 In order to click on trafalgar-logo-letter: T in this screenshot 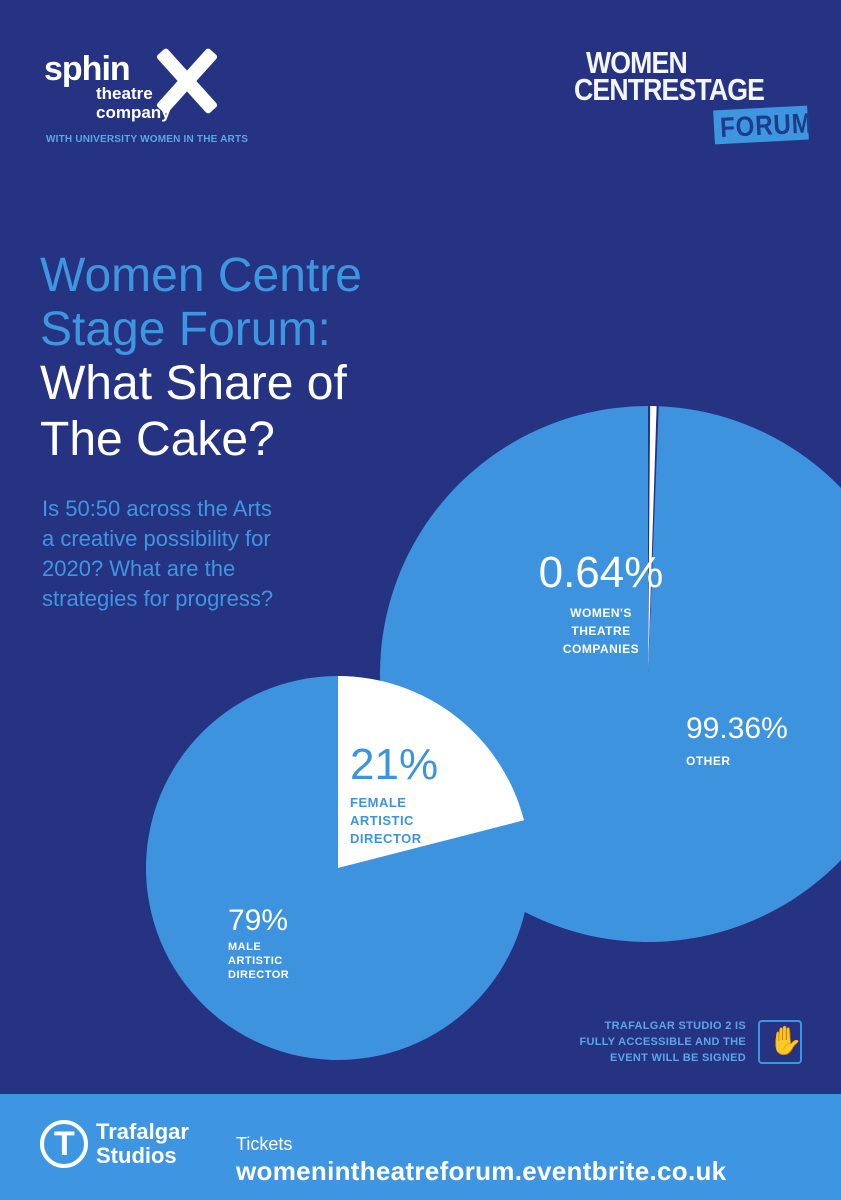, I will do `click(64, 1144)`.